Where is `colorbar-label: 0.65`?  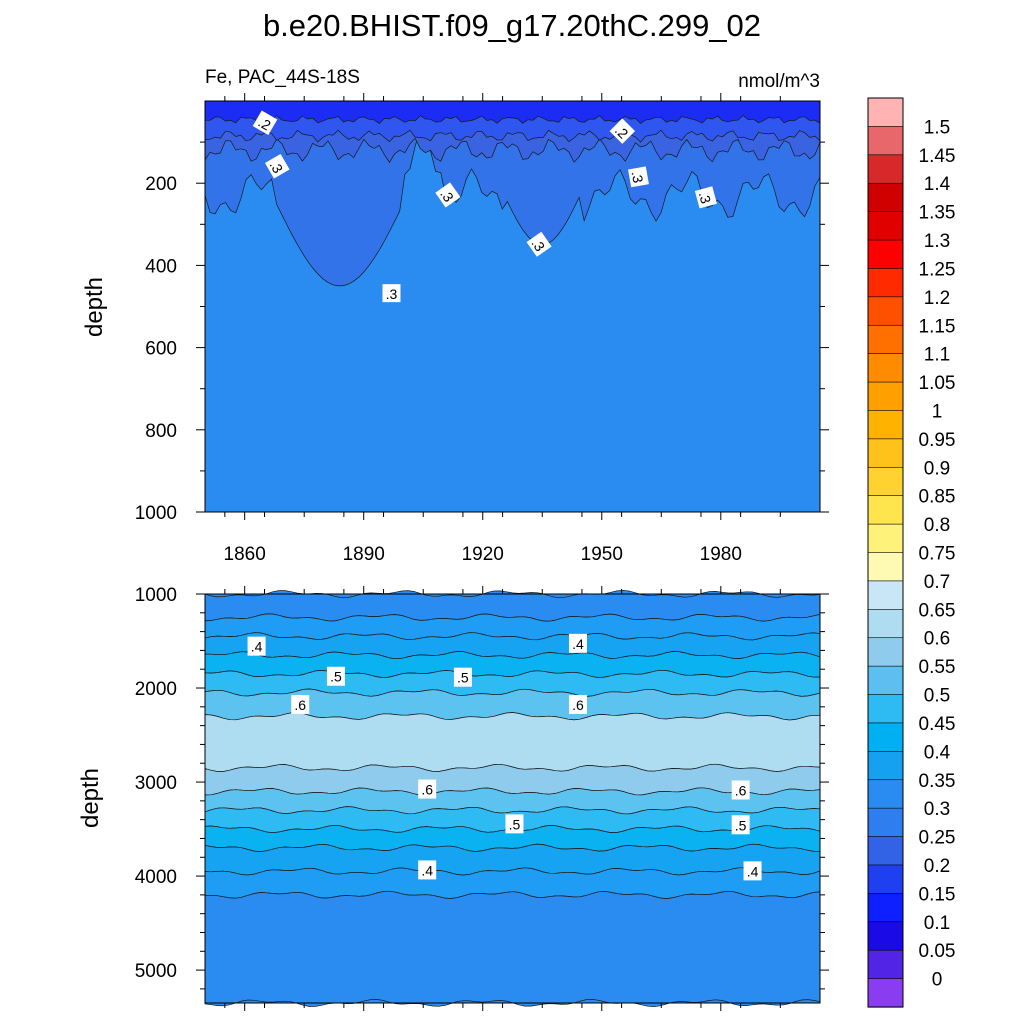 colorbar-label: 0.65 is located at coordinates (937, 610).